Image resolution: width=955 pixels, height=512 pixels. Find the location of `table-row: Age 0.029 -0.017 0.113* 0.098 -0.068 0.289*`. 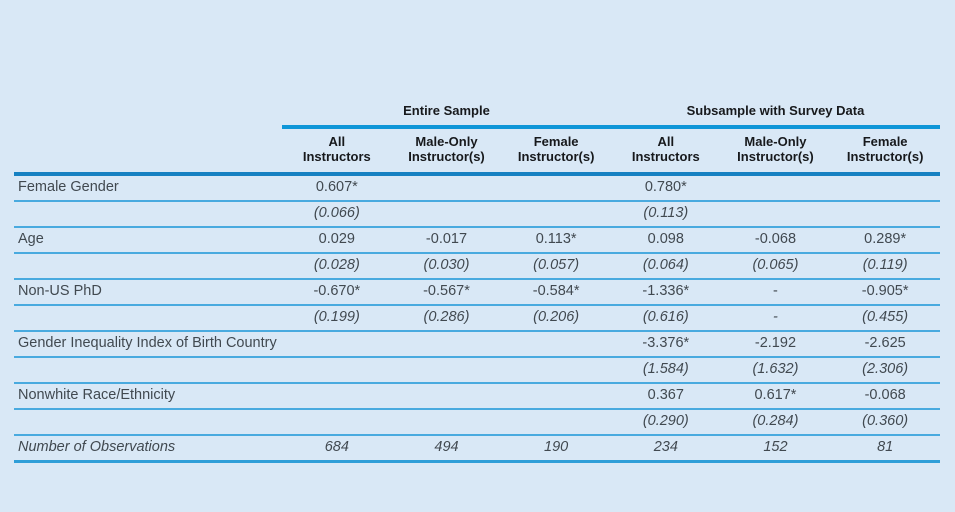

table-row: Age 0.029 -0.017 0.113* 0.098 -0.068 0.289* is located at coordinates (477, 239).